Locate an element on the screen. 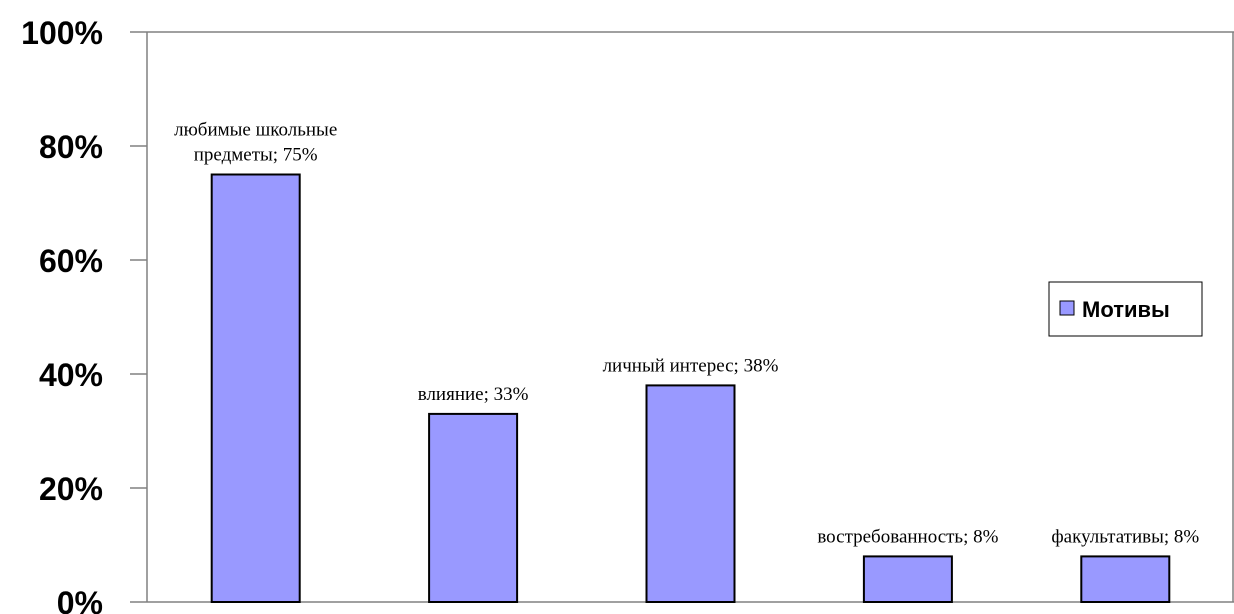 Image resolution: width=1234 pixels, height=614 pixels. y-tick-label: 60% is located at coordinates (71, 261).